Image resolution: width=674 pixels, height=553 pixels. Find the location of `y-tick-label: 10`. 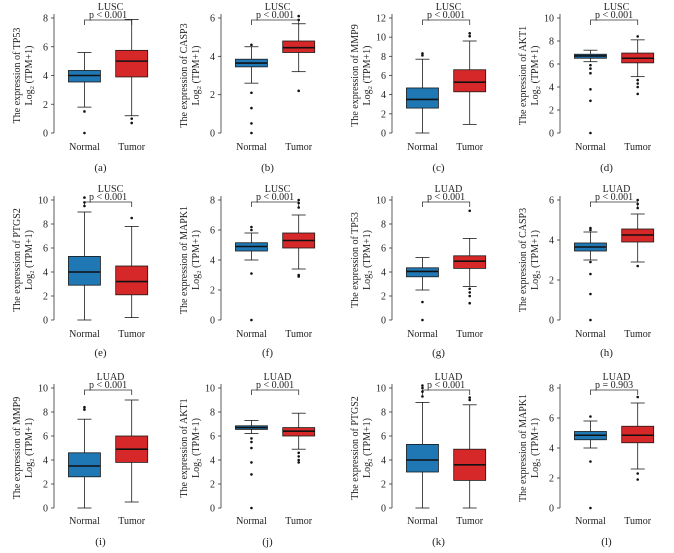

y-tick-label: 10 is located at coordinates (210, 389).